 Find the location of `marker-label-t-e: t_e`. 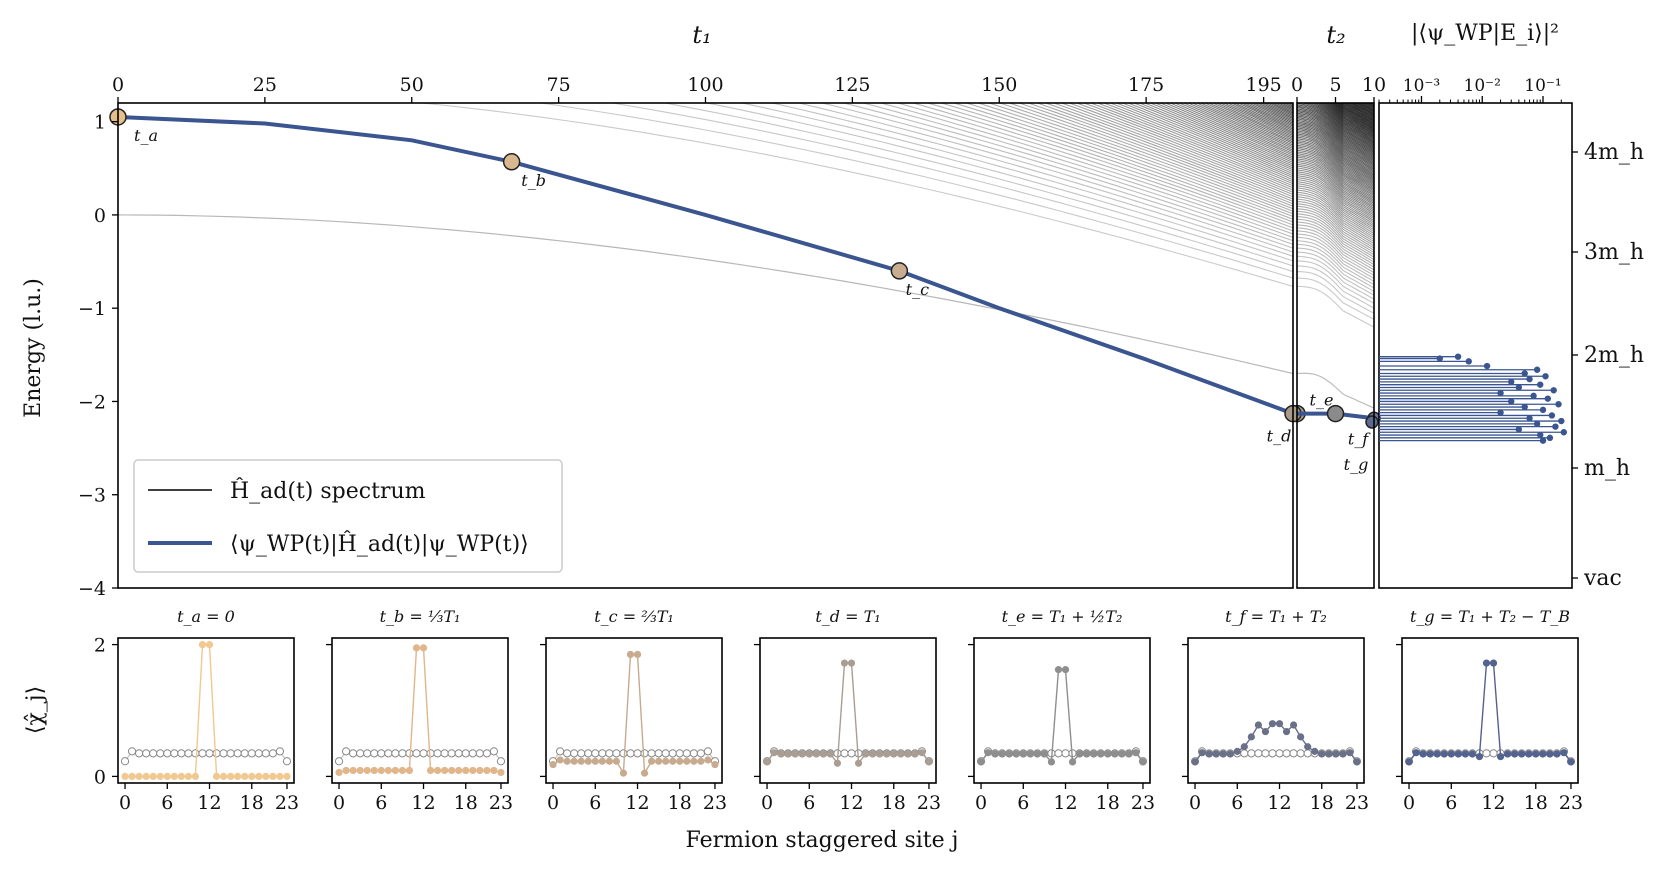

marker-label-t-e: t_e is located at coordinates (1322, 400).